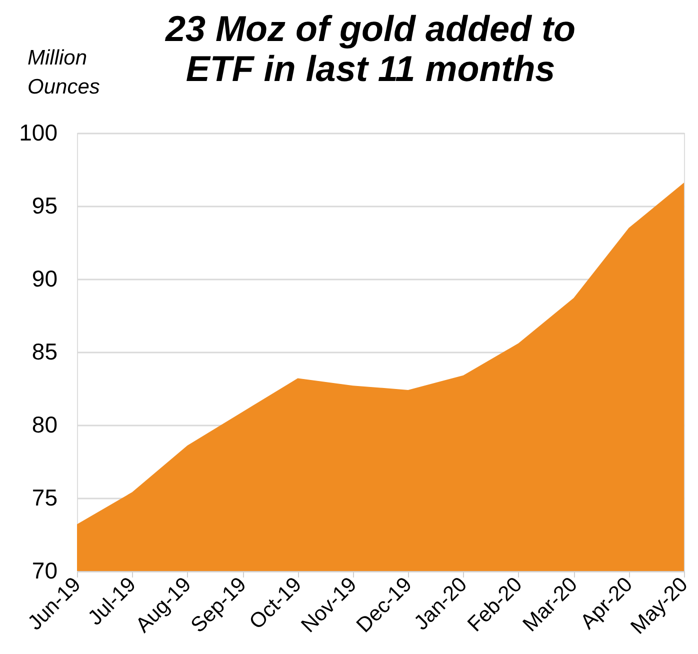 This screenshot has width=698, height=654. I want to click on y-tick-label: 100, so click(38, 133).